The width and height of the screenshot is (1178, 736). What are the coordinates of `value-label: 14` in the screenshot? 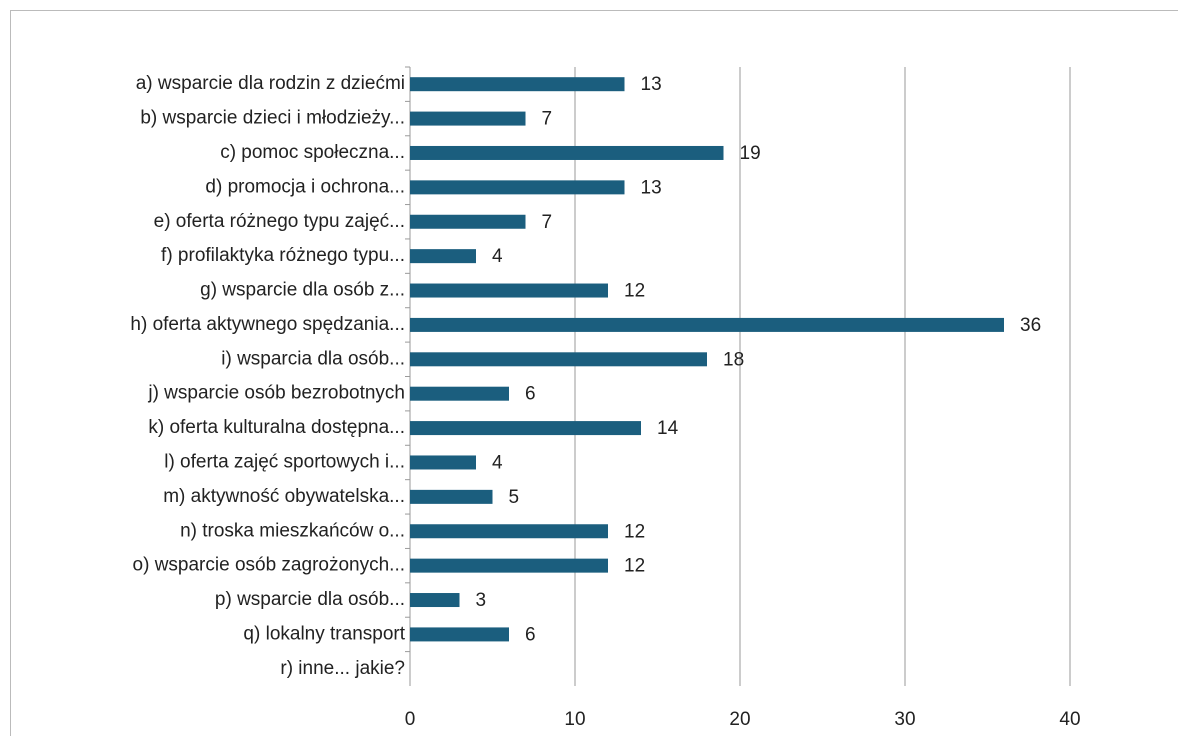 It's located at (668, 428).